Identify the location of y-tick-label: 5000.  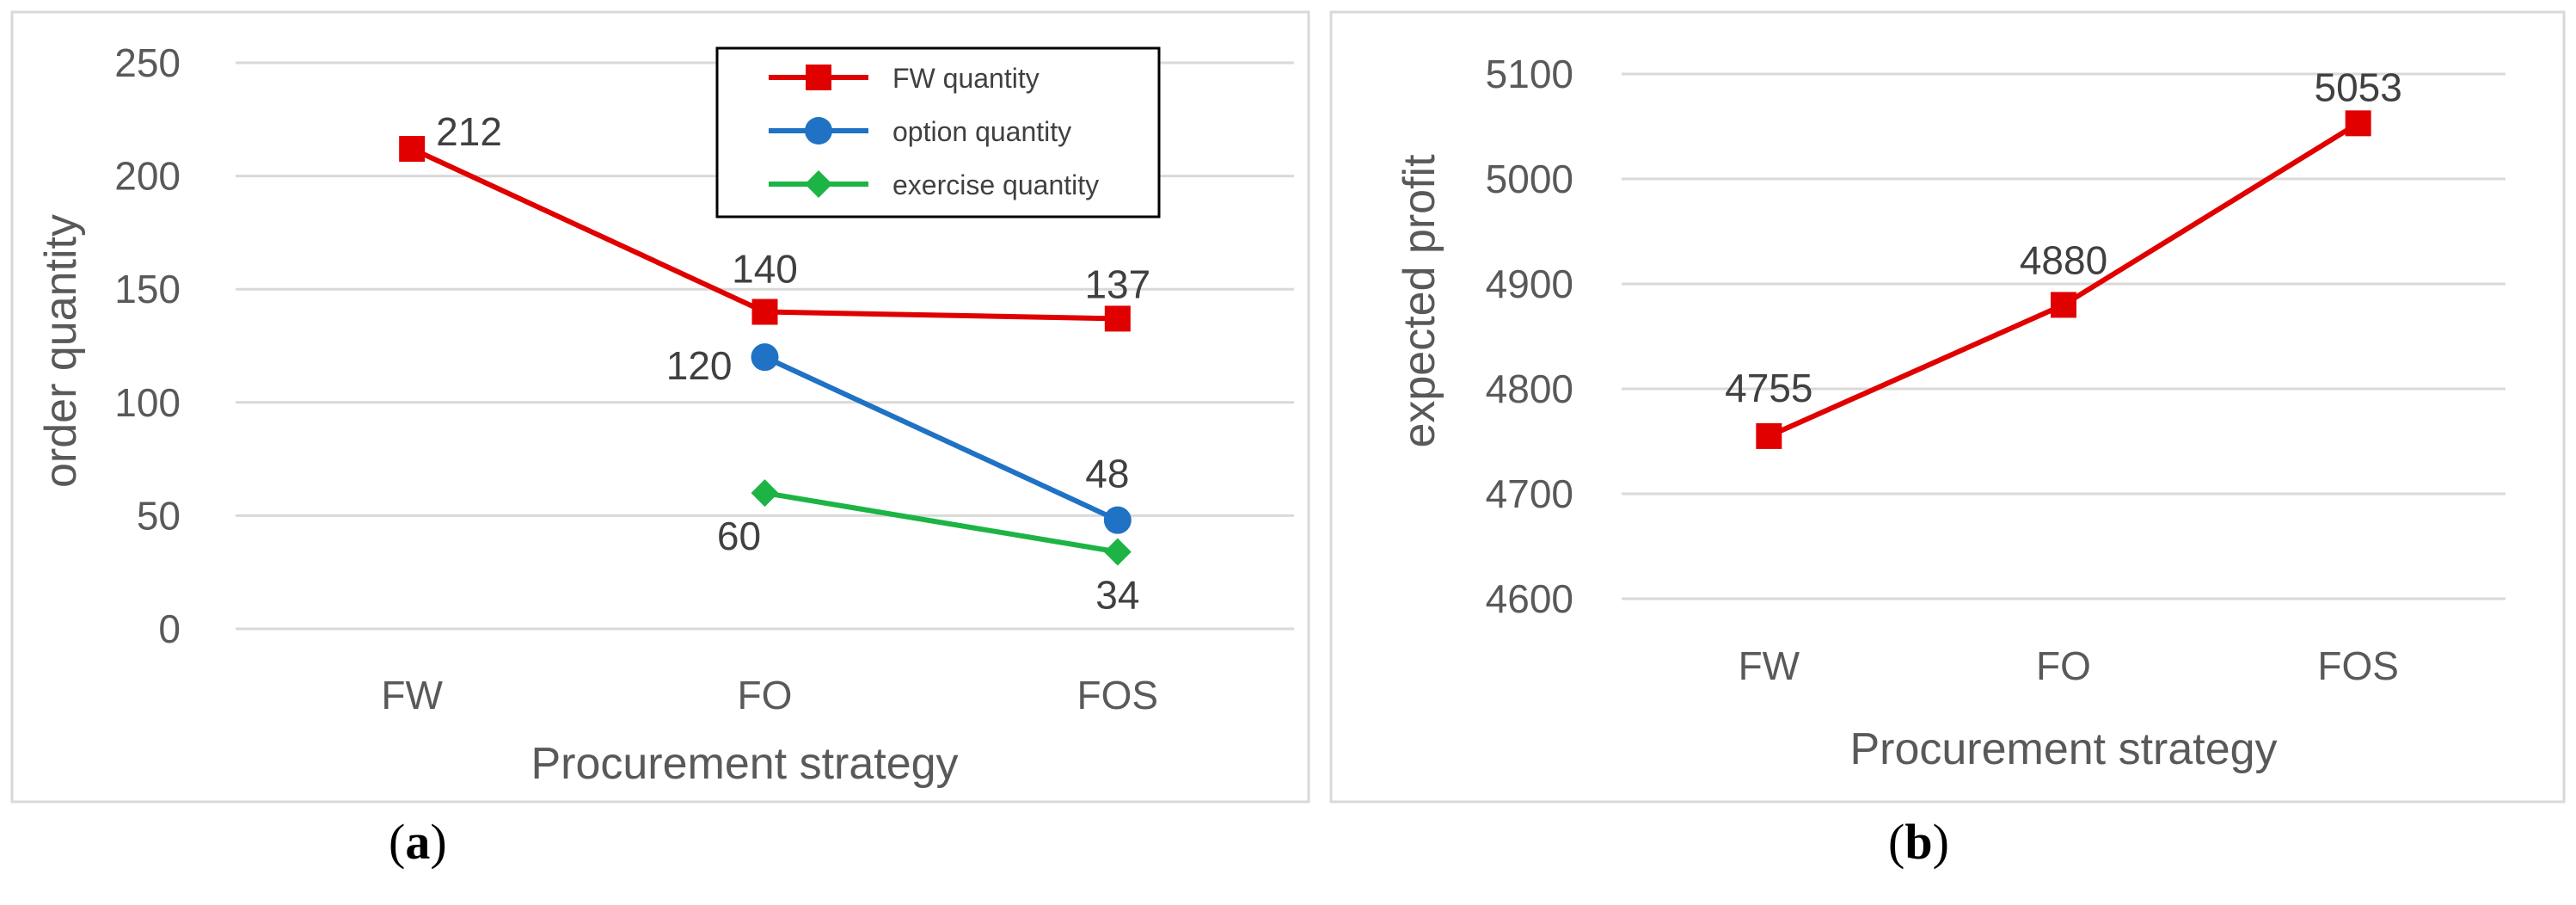
(1529, 179).